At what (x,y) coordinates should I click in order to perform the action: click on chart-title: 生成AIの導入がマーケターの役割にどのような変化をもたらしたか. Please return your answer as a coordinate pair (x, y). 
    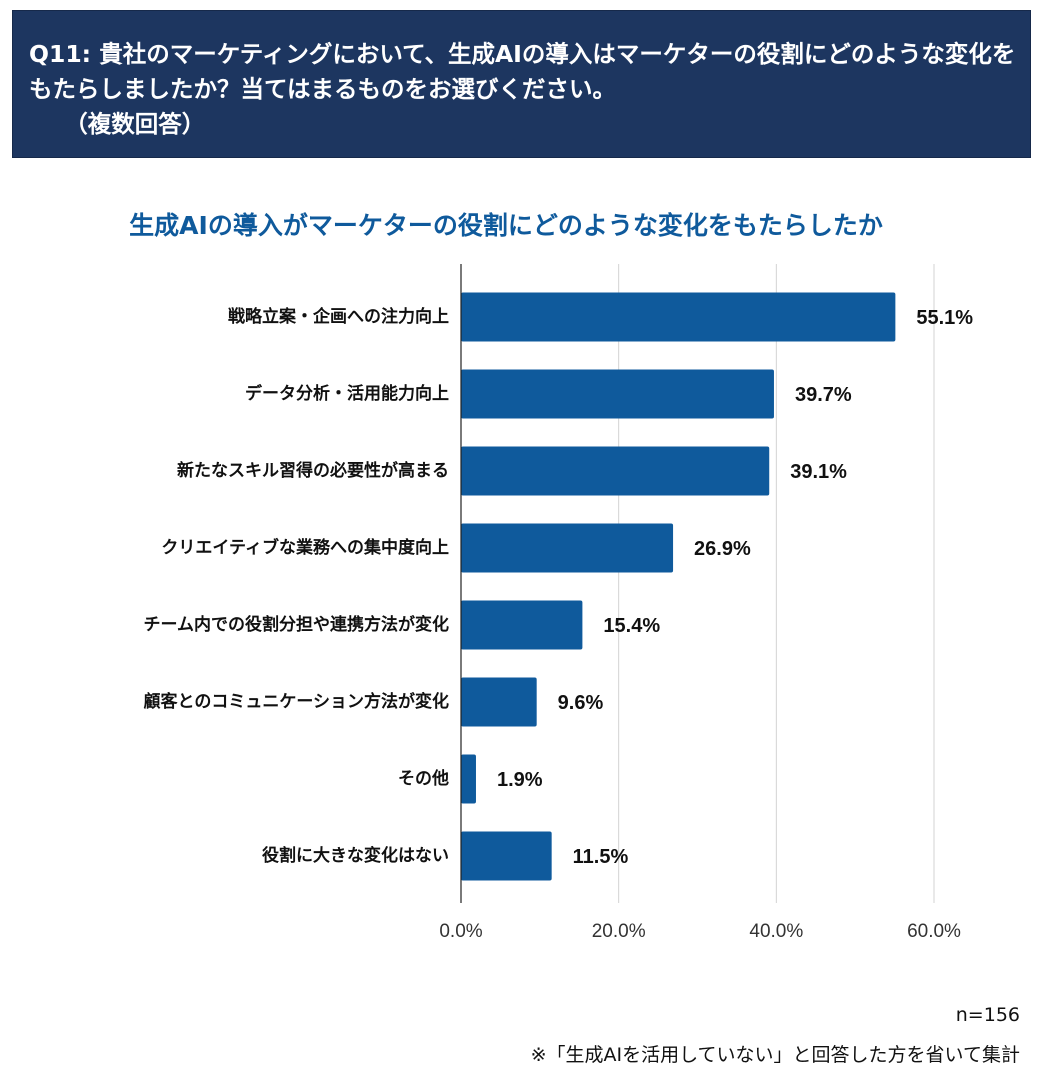
    Looking at the image, I should click on (506, 225).